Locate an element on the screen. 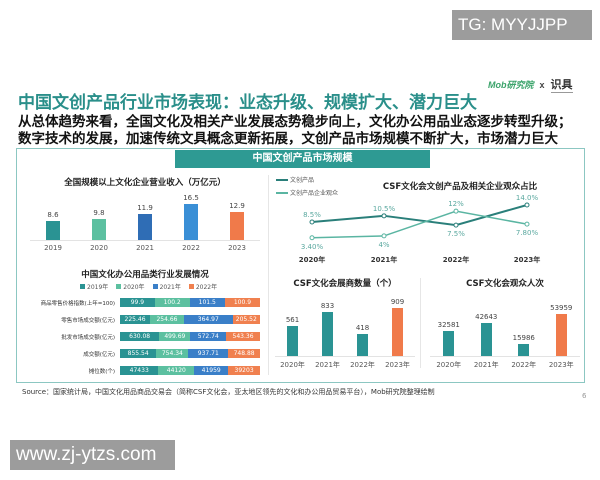  bar-segment: 254.66 is located at coordinates (167, 319).